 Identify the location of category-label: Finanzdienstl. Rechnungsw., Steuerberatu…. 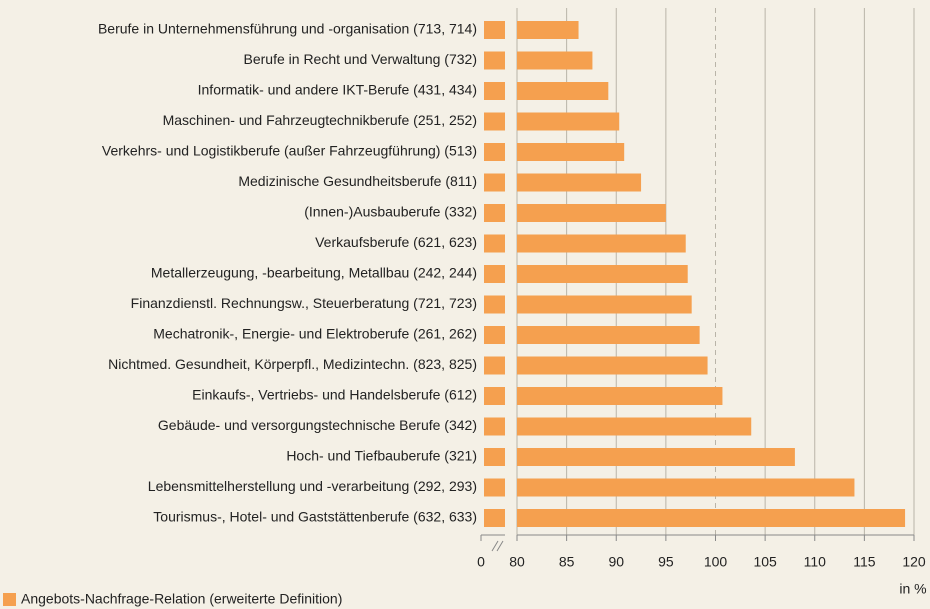
(304, 303).